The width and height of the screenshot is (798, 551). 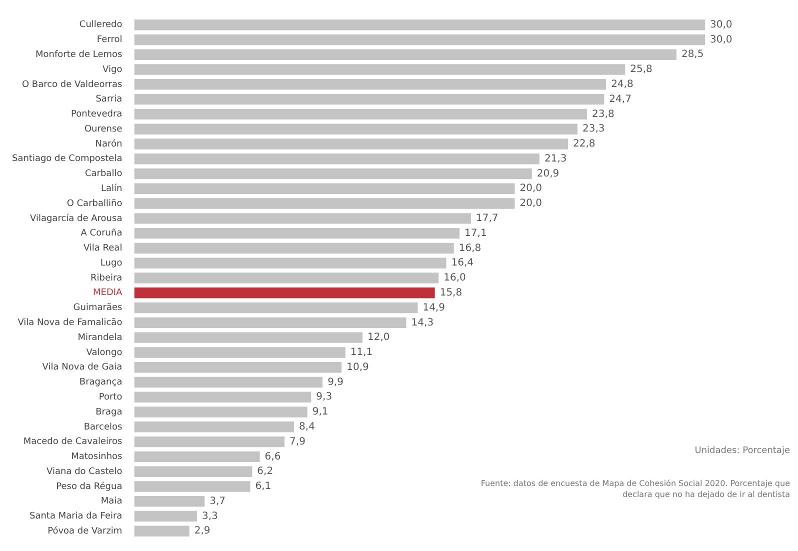 I want to click on data-label: 11,1, so click(x=361, y=352).